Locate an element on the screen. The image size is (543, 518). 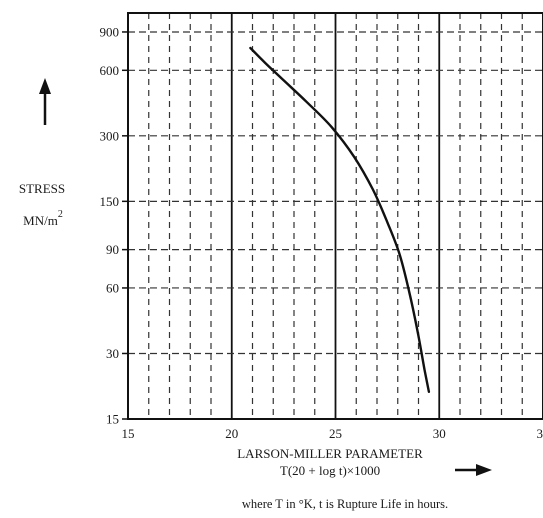
y-axis-label: STRESS is located at coordinates (42, 188).